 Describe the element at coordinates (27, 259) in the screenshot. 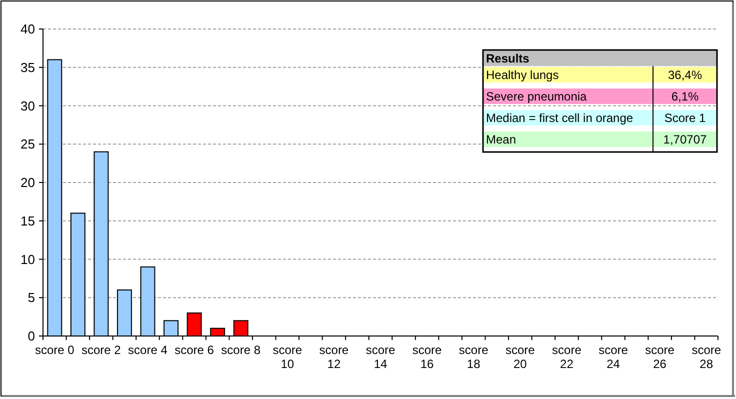

I see `y-tick-label: 10` at that location.